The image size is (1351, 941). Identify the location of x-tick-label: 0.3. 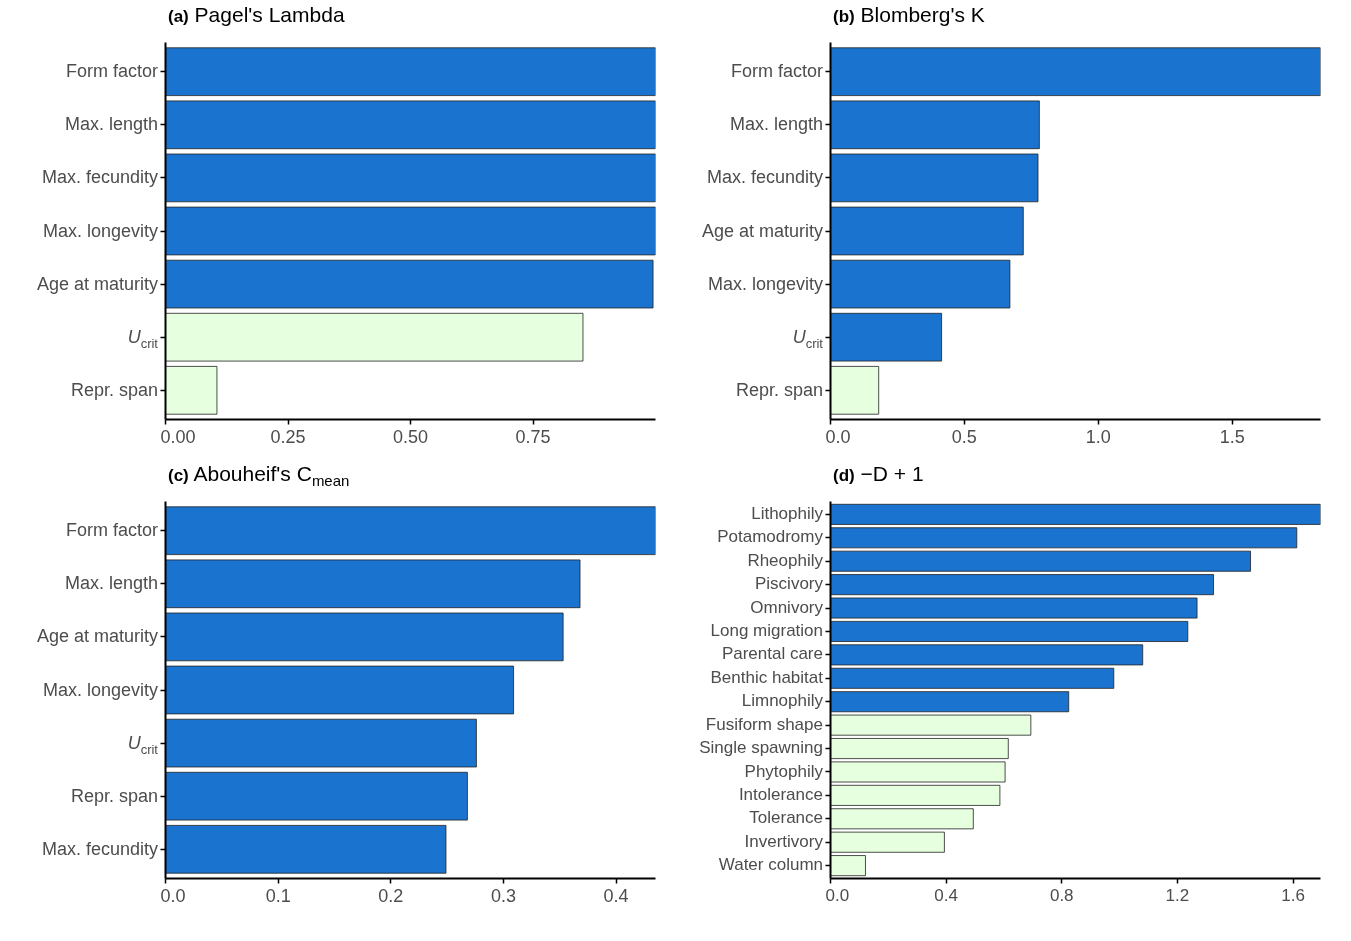
(503, 895).